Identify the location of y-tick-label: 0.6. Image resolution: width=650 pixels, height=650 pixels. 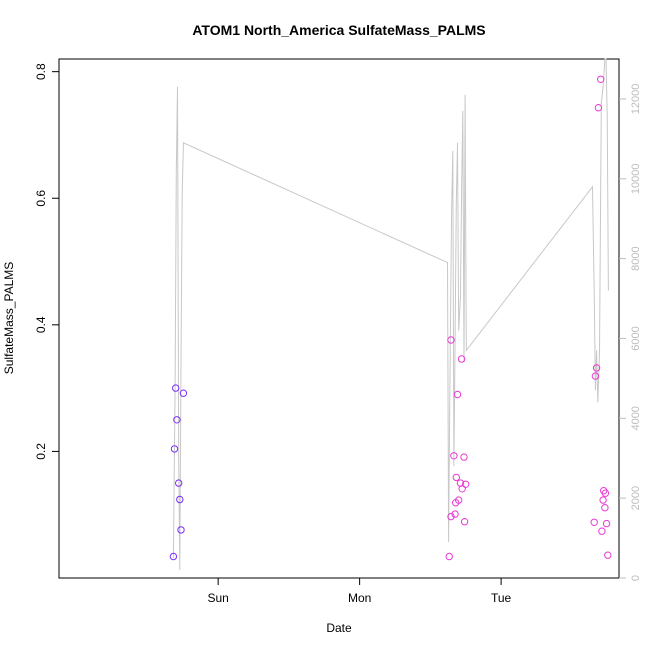
(41, 198).